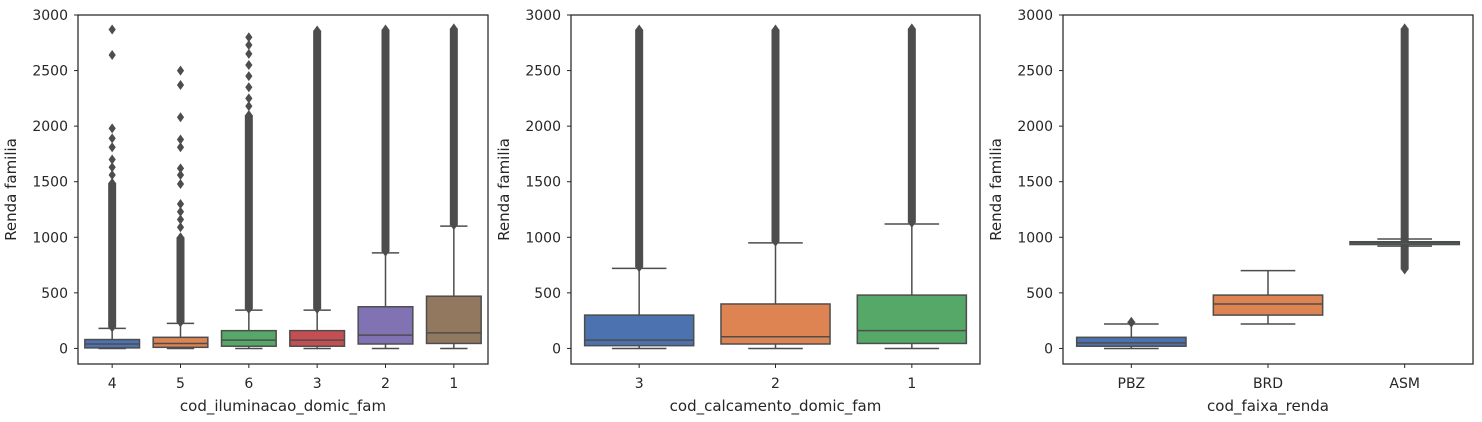 Image resolution: width=1482 pixels, height=422 pixels. What do you see at coordinates (1132, 384) in the screenshot?
I see `x-tick-label: PBZ` at bounding box center [1132, 384].